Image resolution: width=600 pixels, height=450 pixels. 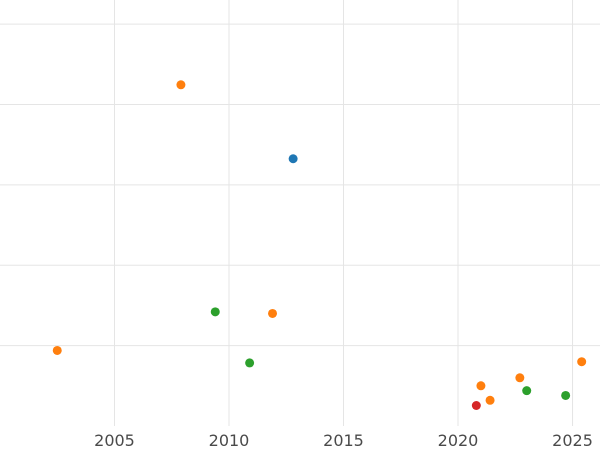 I want to click on x-axis-ticks: 2005 2010 2015 2020 2025, so click(x=343, y=440).